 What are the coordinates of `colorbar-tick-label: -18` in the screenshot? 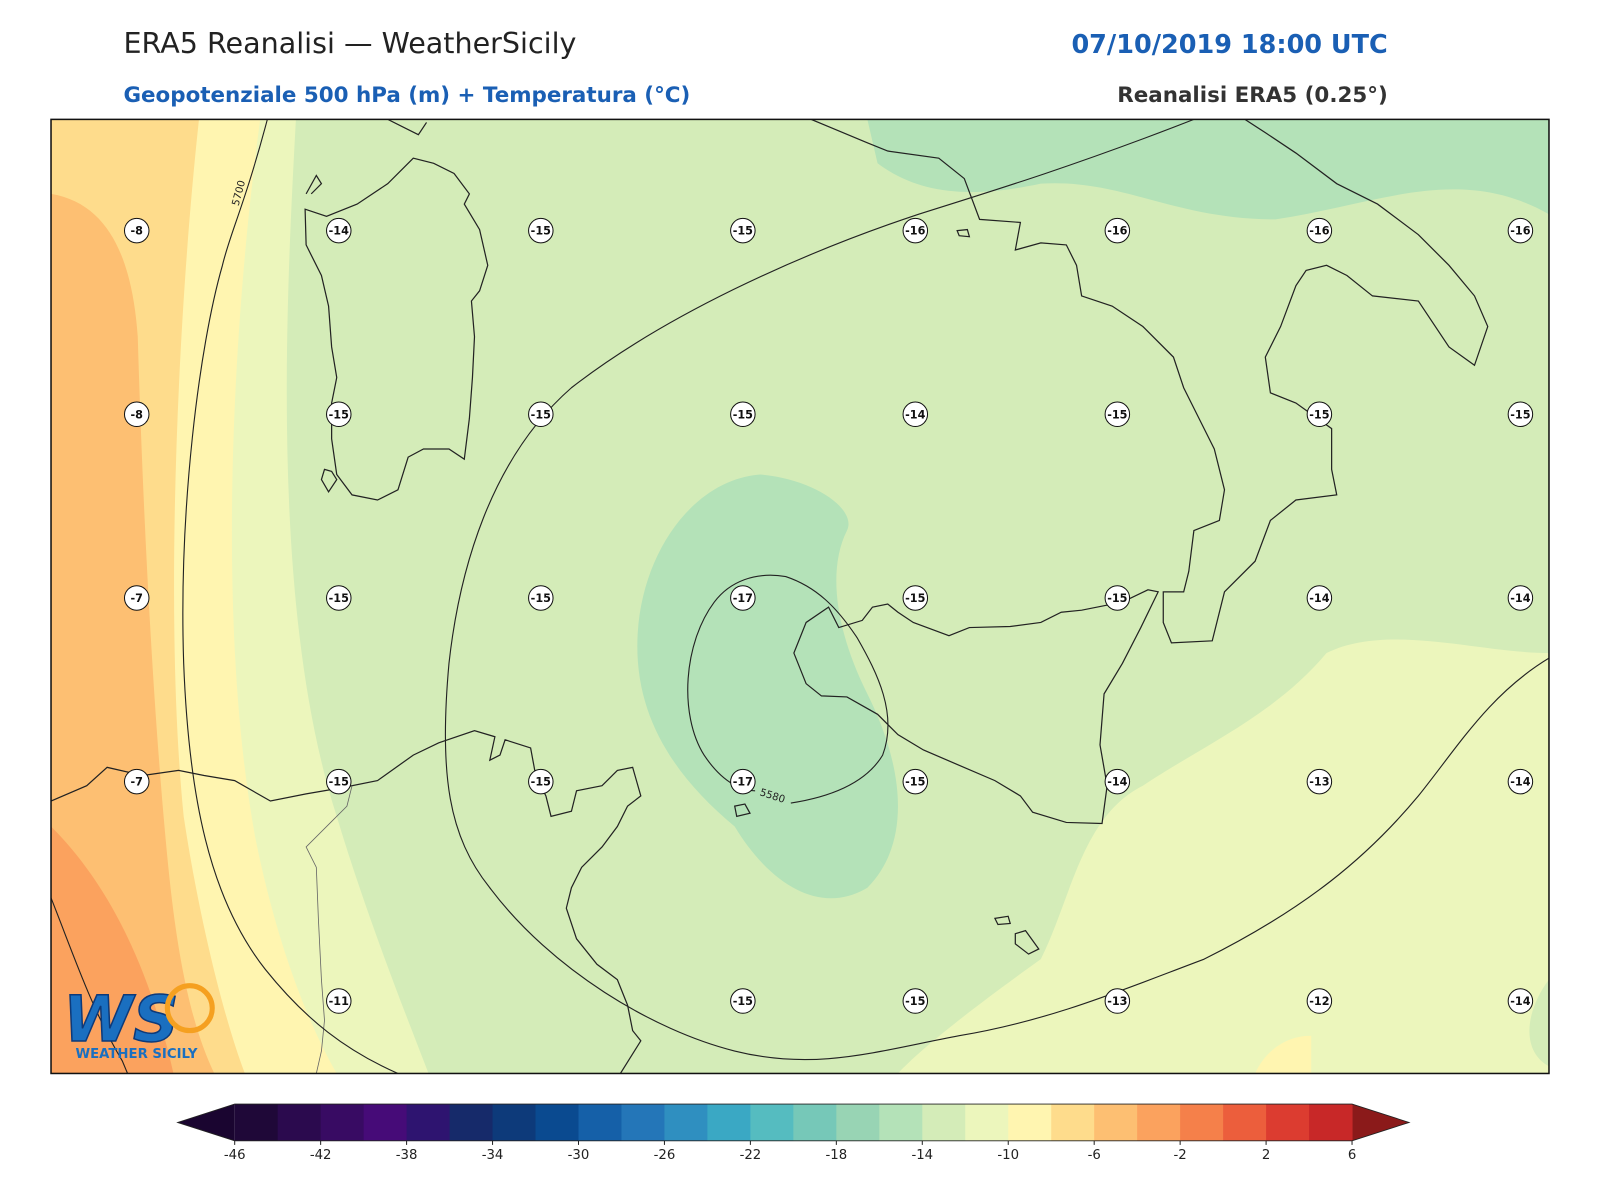 It's located at (837, 1155).